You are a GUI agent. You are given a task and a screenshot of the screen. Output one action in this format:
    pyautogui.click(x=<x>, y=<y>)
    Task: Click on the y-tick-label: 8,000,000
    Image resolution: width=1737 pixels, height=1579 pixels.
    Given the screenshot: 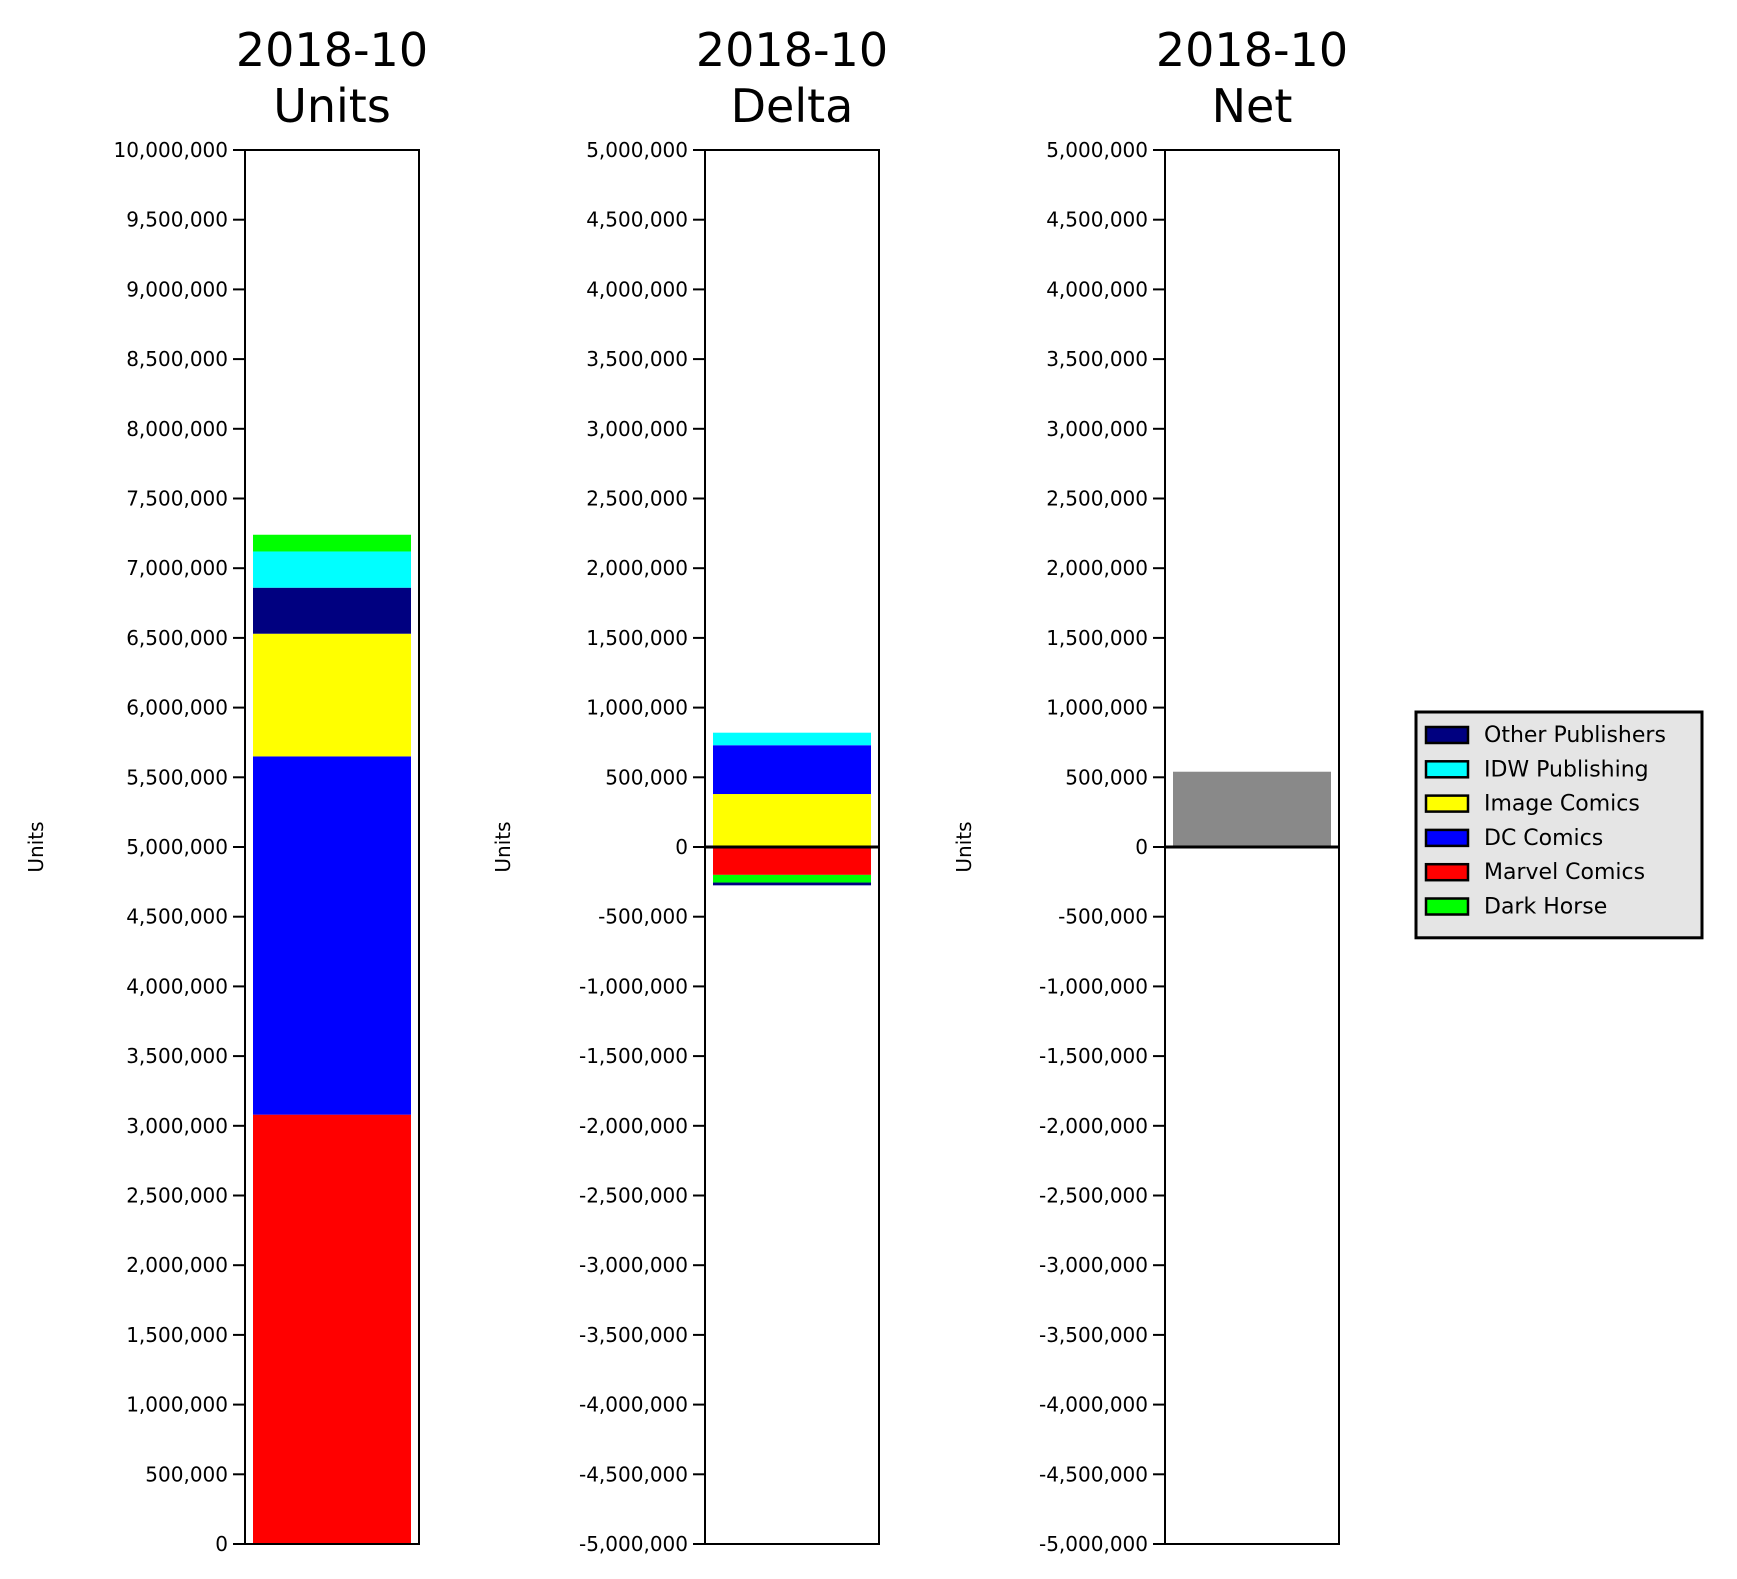 What is the action you would take?
    pyautogui.click(x=177, y=429)
    